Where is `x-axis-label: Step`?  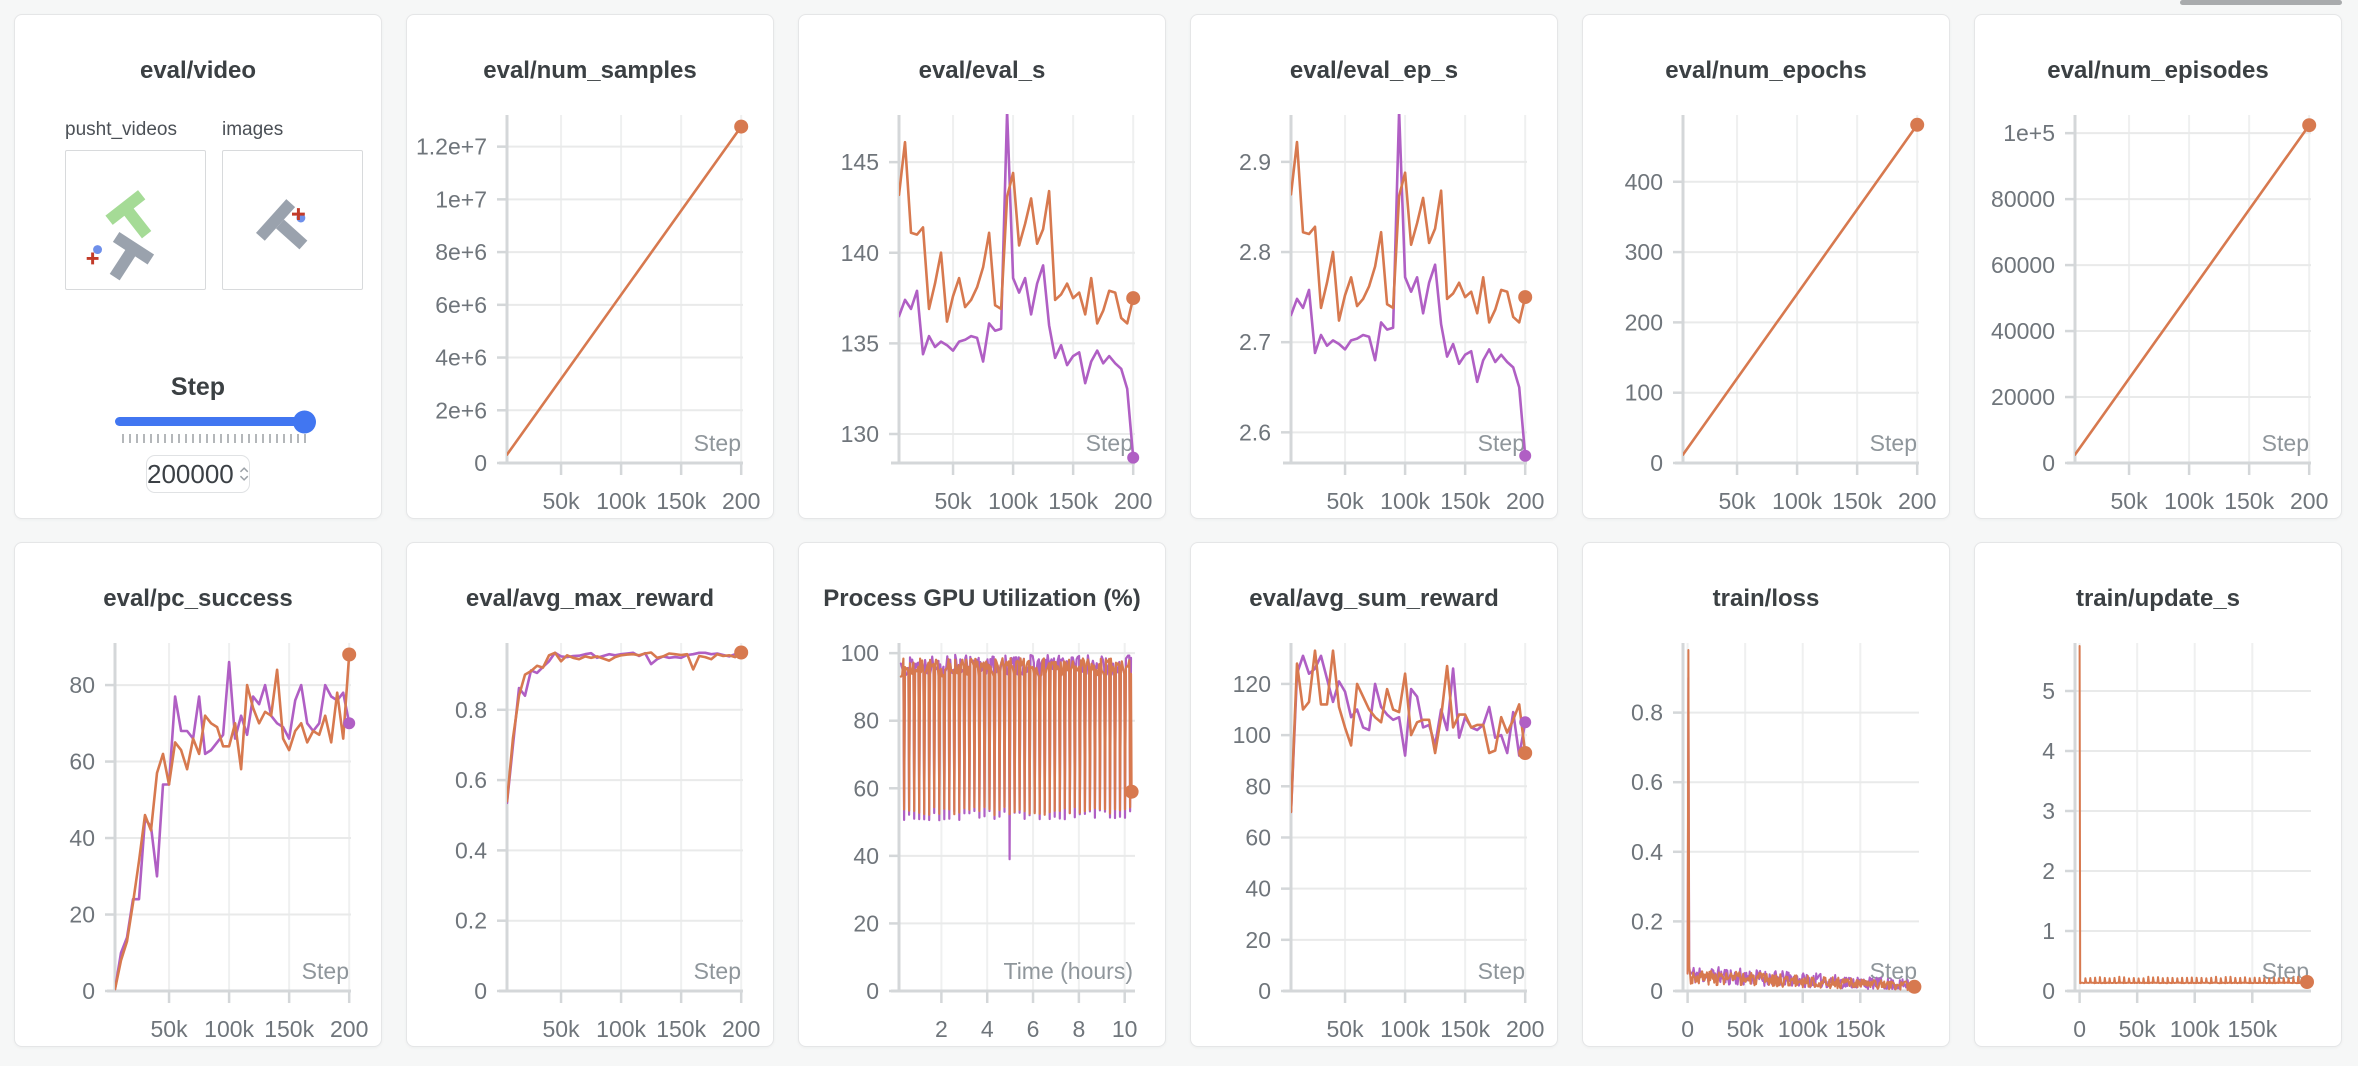
x-axis-label: Step is located at coordinates (1501, 971).